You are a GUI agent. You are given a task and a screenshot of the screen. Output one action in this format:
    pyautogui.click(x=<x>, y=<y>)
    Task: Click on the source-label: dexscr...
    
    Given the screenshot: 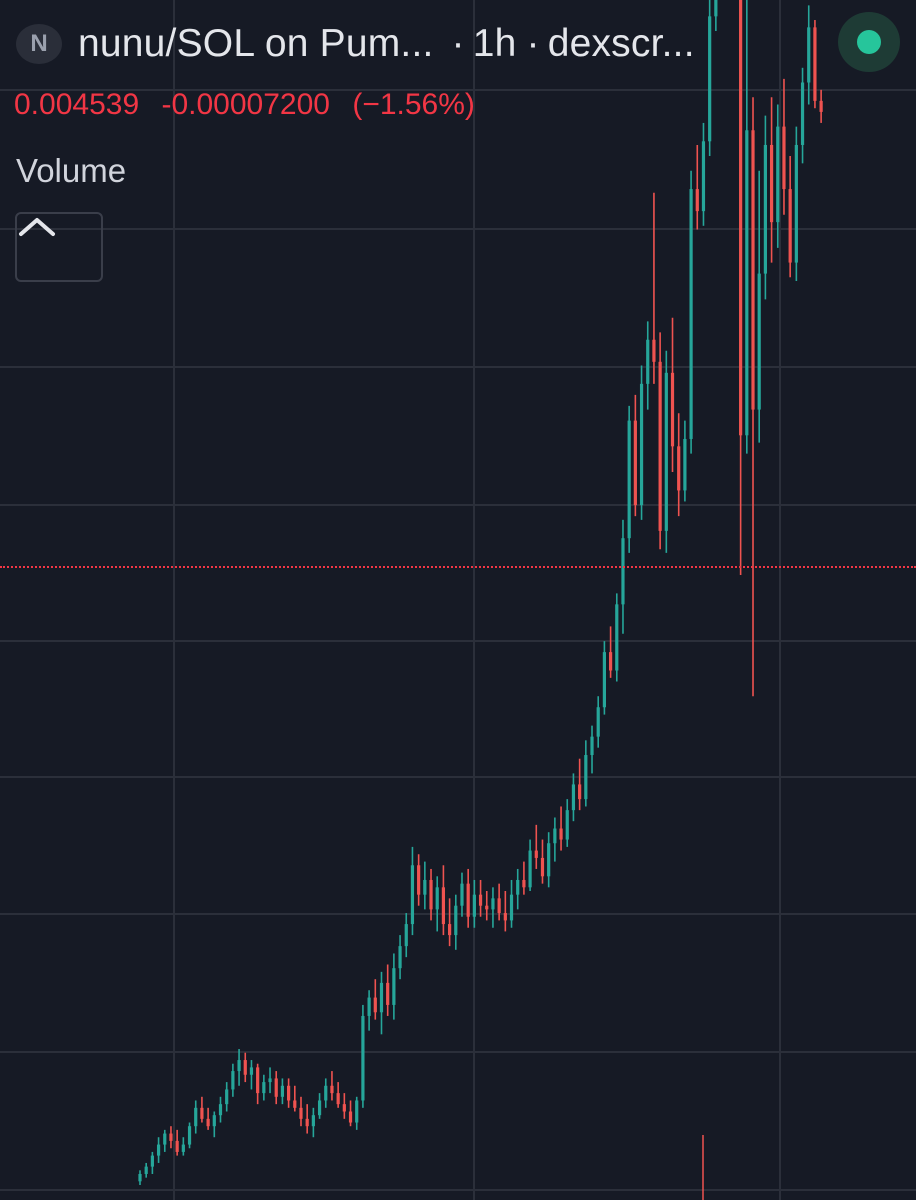 What is the action you would take?
    pyautogui.click(x=621, y=43)
    